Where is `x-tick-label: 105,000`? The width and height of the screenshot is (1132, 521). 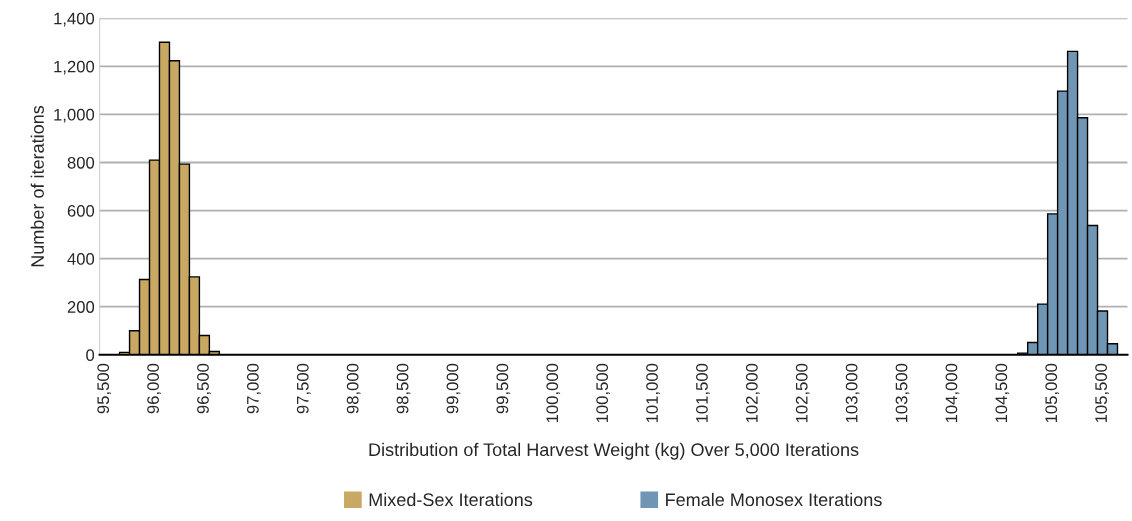 x-tick-label: 105,000 is located at coordinates (1052, 393).